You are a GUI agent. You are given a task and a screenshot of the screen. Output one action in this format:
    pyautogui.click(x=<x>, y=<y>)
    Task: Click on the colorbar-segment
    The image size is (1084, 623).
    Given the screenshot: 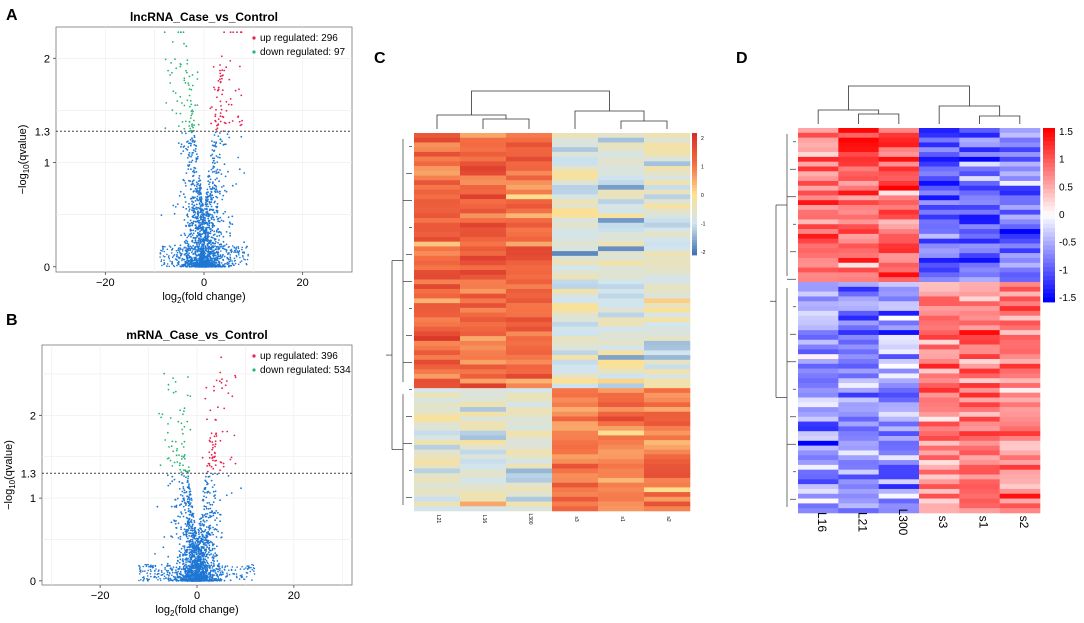 What is the action you would take?
    pyautogui.click(x=694, y=235)
    